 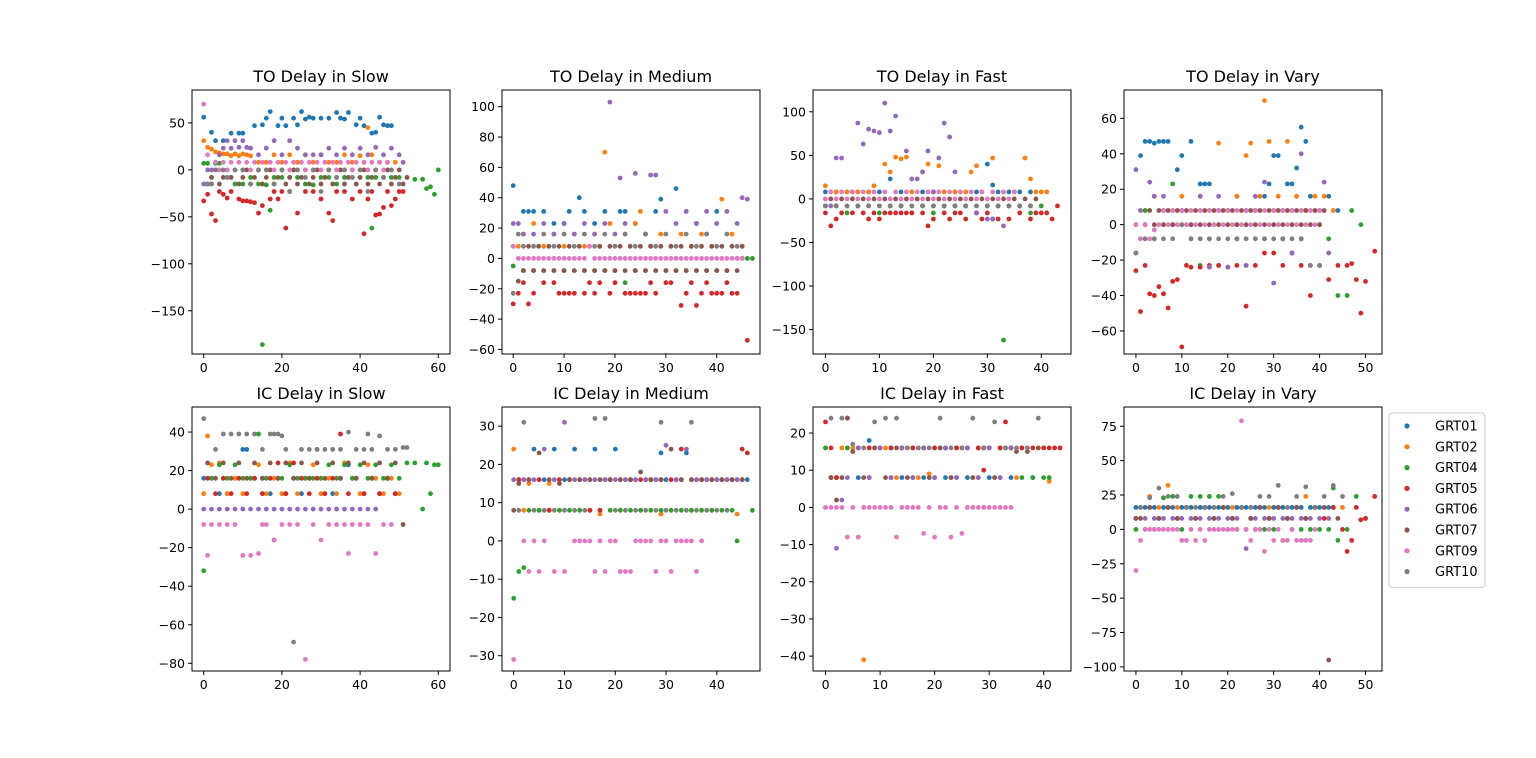 I want to click on subplot-title: IC Delay in Slow, so click(x=320, y=393).